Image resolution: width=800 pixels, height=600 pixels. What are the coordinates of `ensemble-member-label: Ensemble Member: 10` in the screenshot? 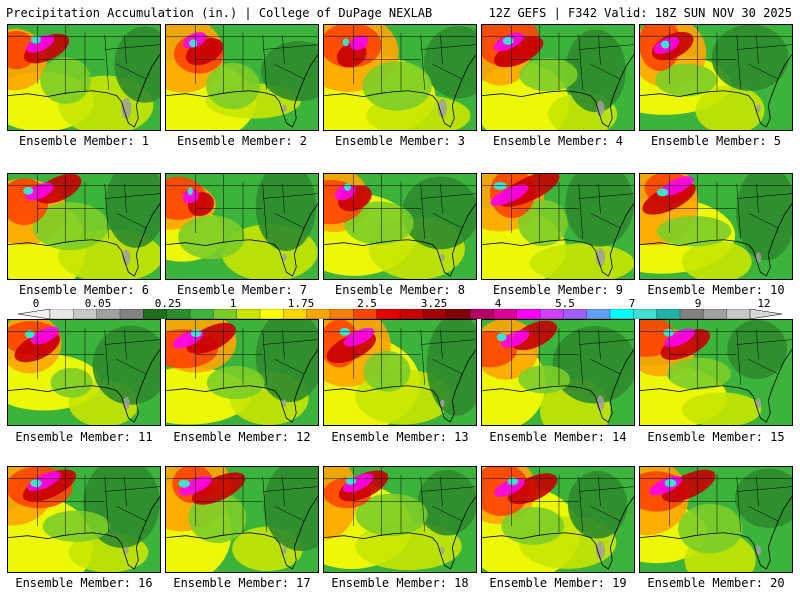 It's located at (716, 290).